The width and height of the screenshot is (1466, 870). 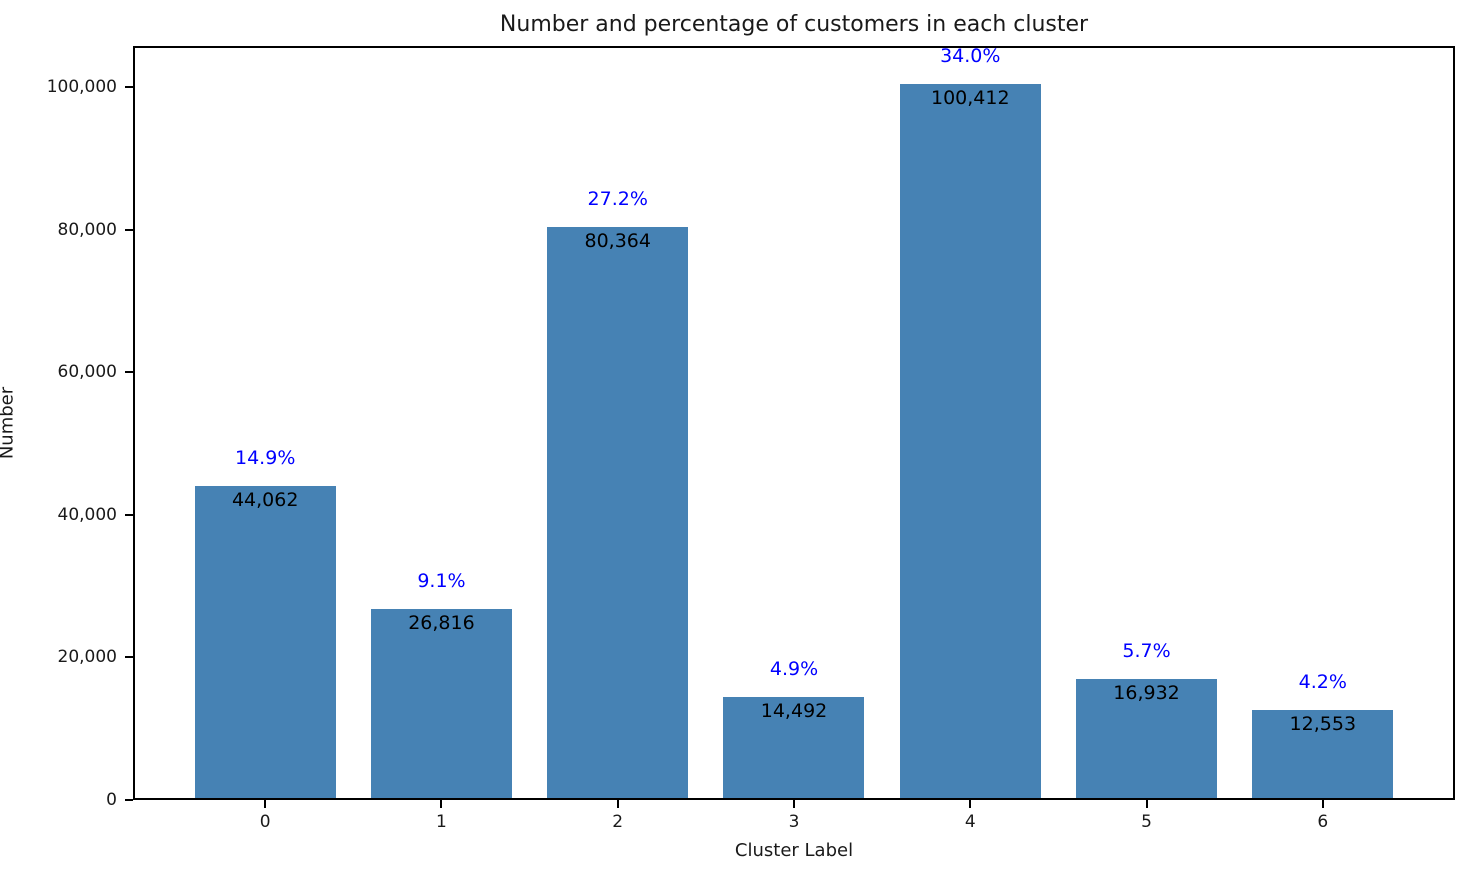 What do you see at coordinates (265, 822) in the screenshot?
I see `x-tick-label: 0` at bounding box center [265, 822].